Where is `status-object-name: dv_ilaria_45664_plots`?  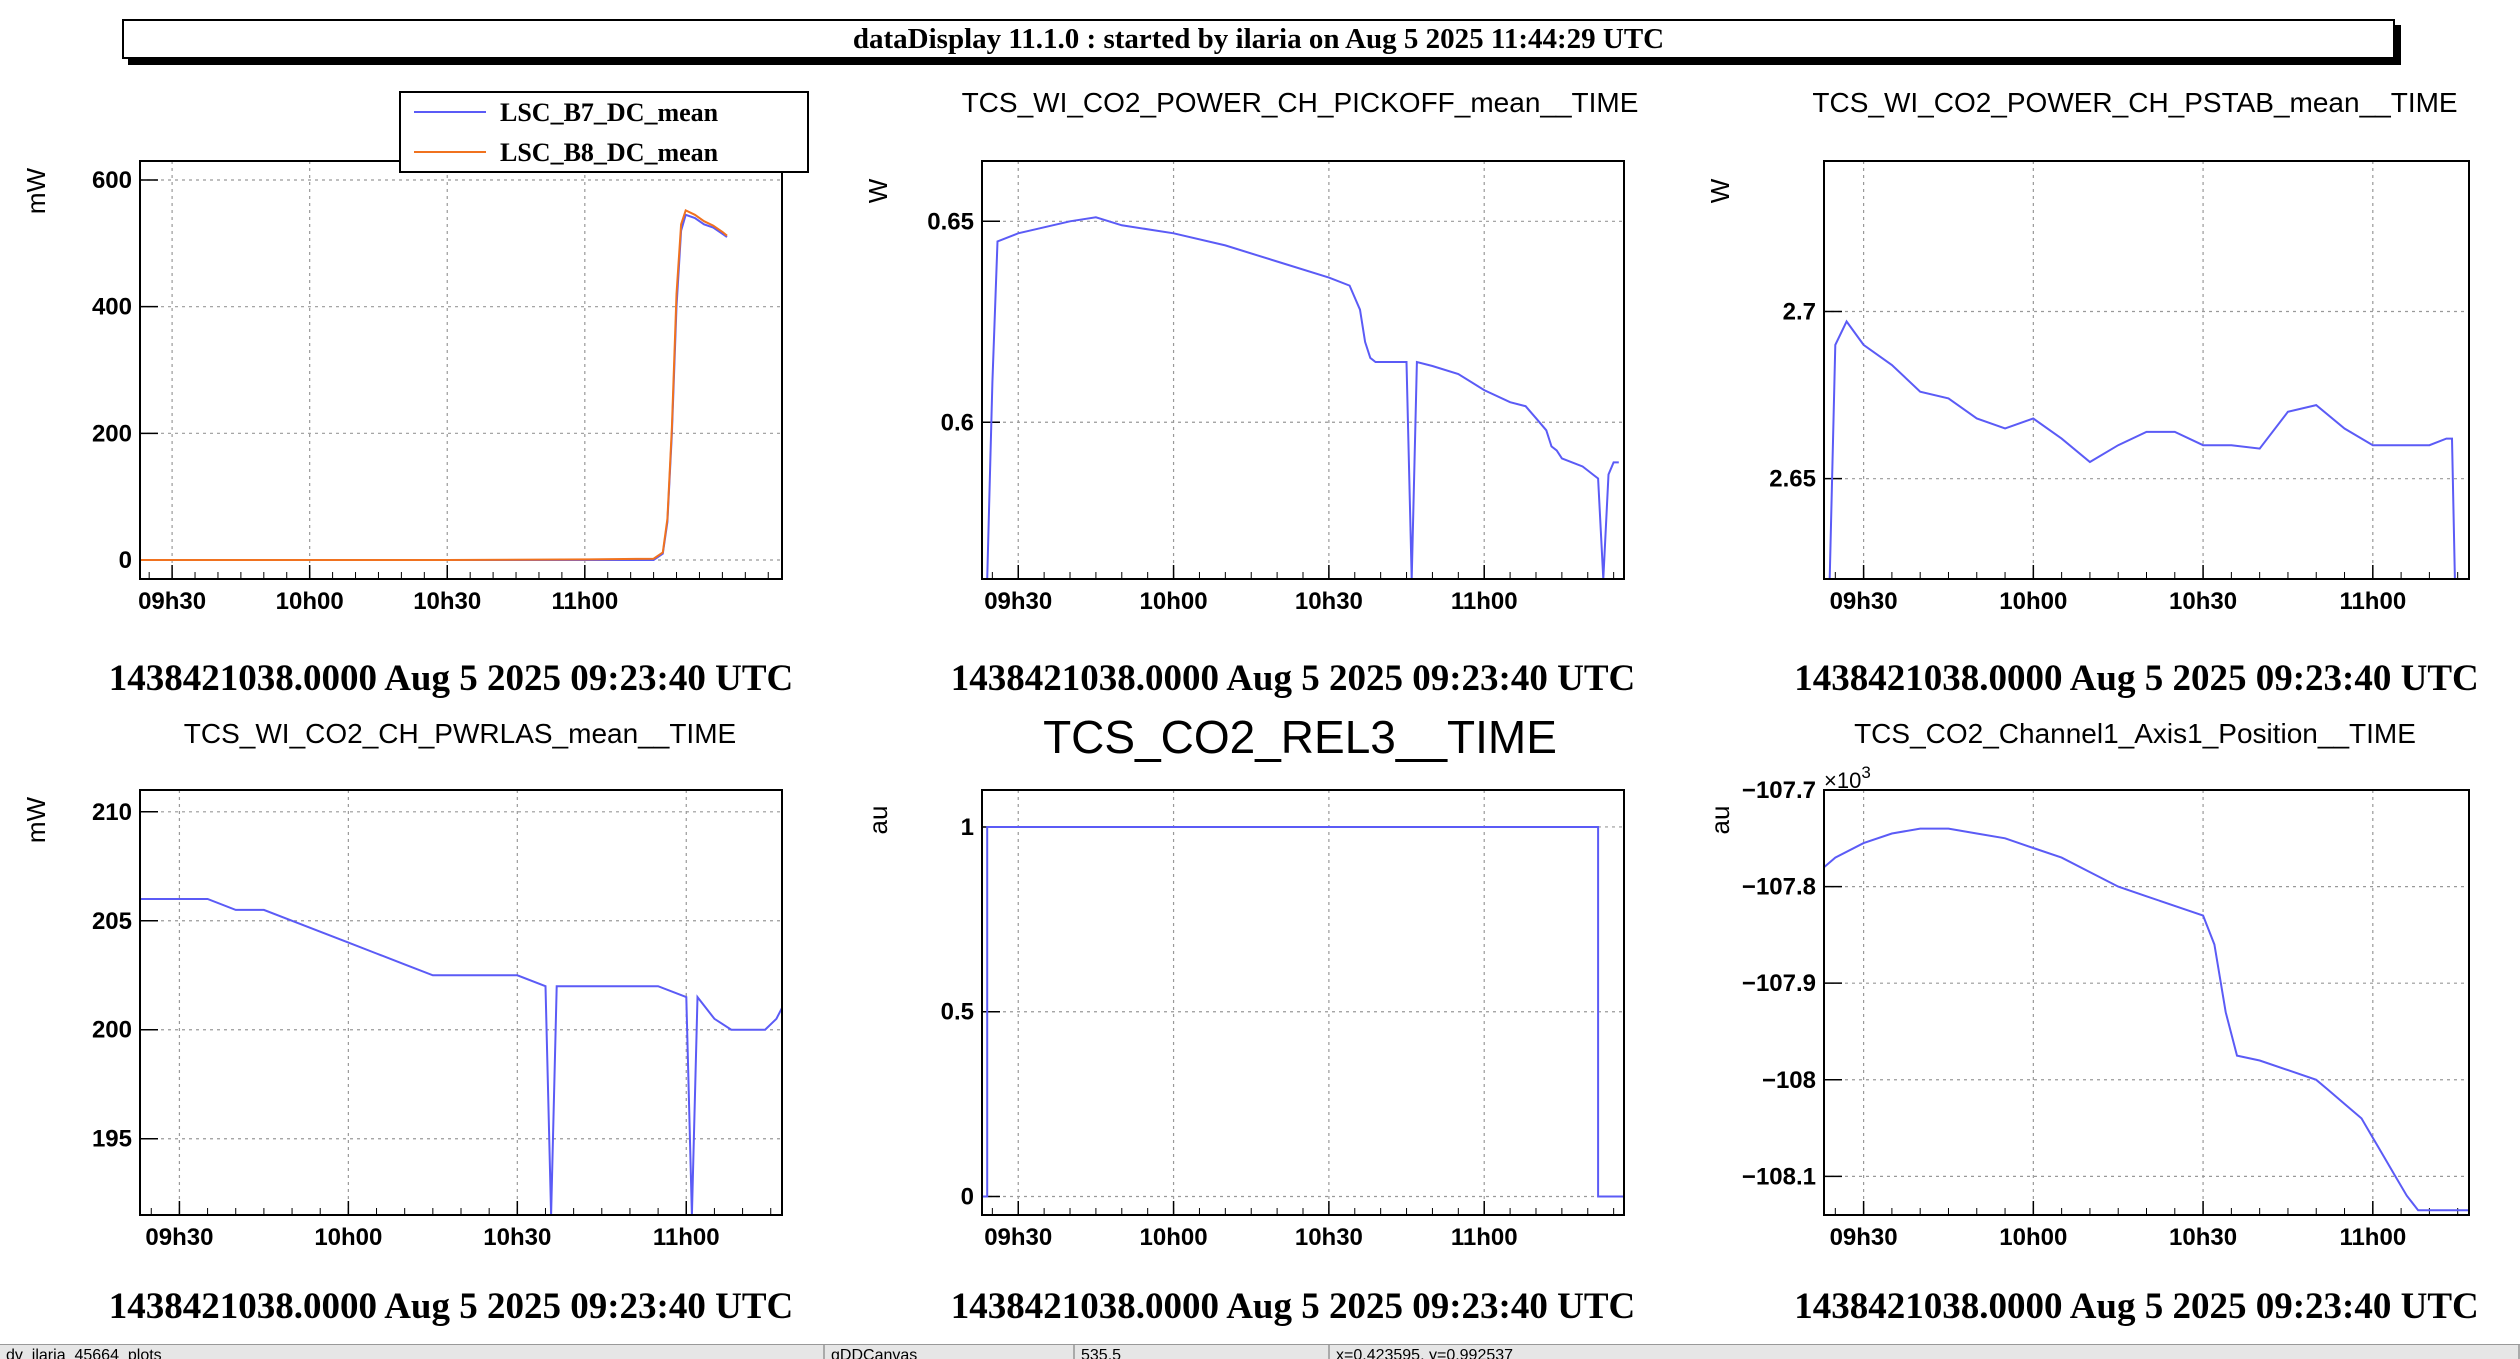 status-object-name: dv_ilaria_45664_plots is located at coordinates (412, 1352).